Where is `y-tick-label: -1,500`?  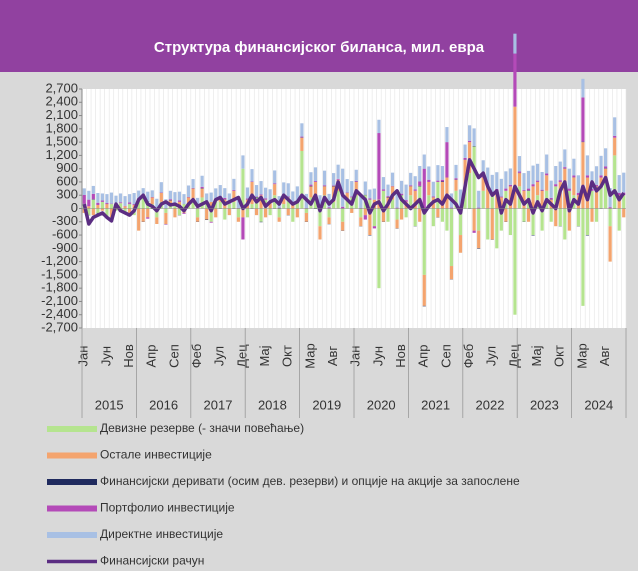 y-tick-label: -1,500 is located at coordinates (59, 273).